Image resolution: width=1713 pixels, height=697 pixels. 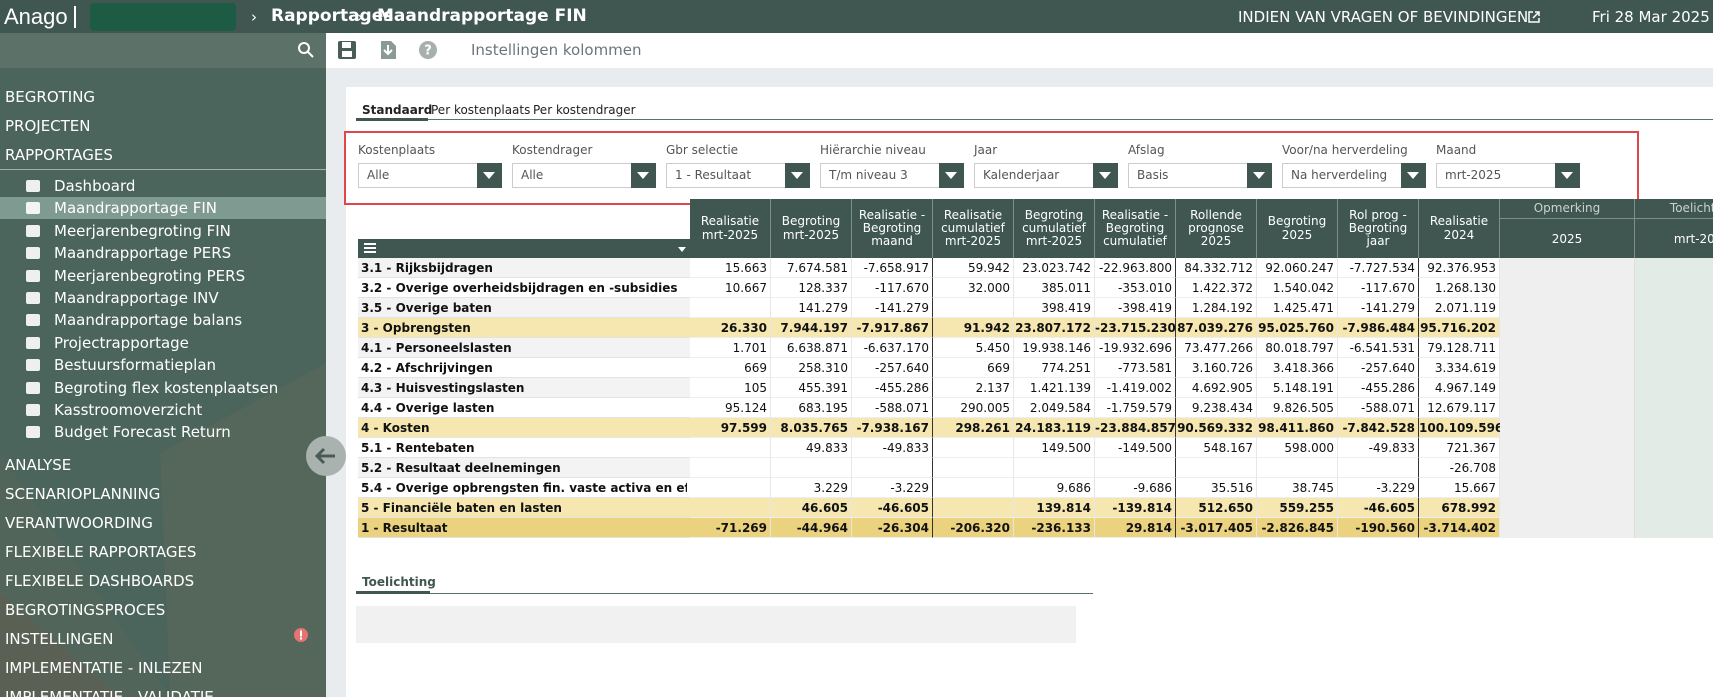 I want to click on cell-value: -141.279, so click(x=902, y=308).